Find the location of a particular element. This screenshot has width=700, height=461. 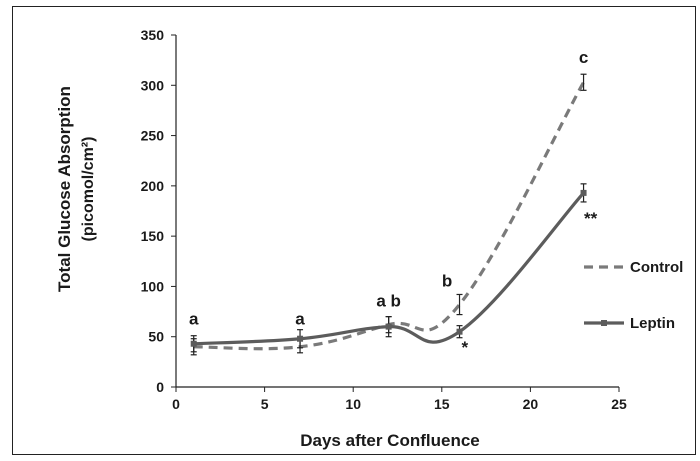

x-tick-label: 15 is located at coordinates (442, 404).